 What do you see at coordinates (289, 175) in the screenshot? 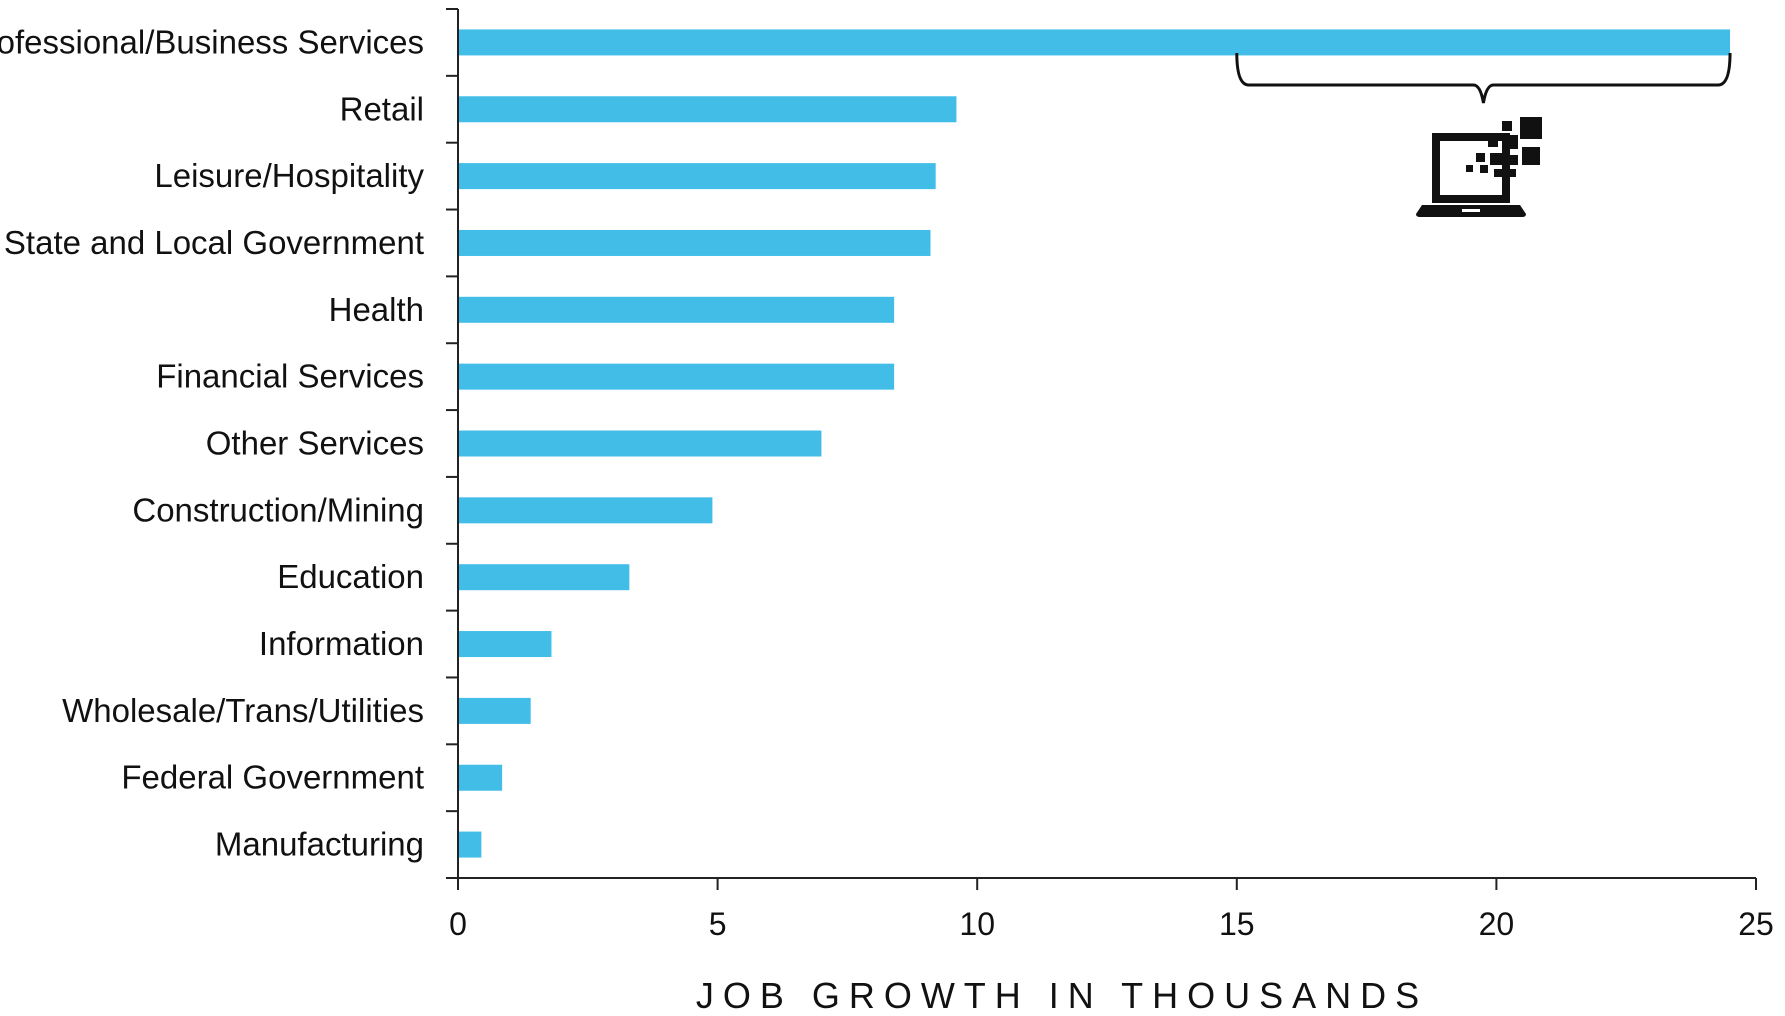
I see `category-label-2: Leisure/Hospitality` at bounding box center [289, 175].